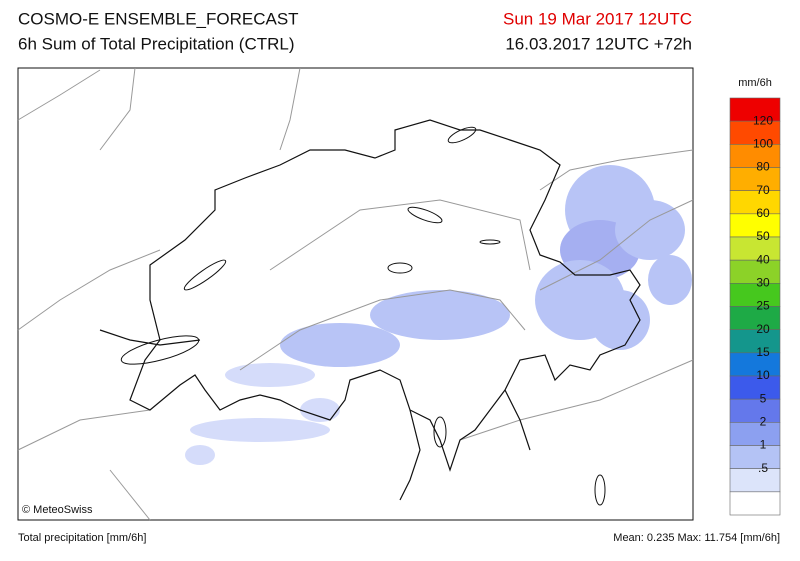 The width and height of the screenshot is (800, 561). I want to click on legend-label: 60, so click(763, 213).